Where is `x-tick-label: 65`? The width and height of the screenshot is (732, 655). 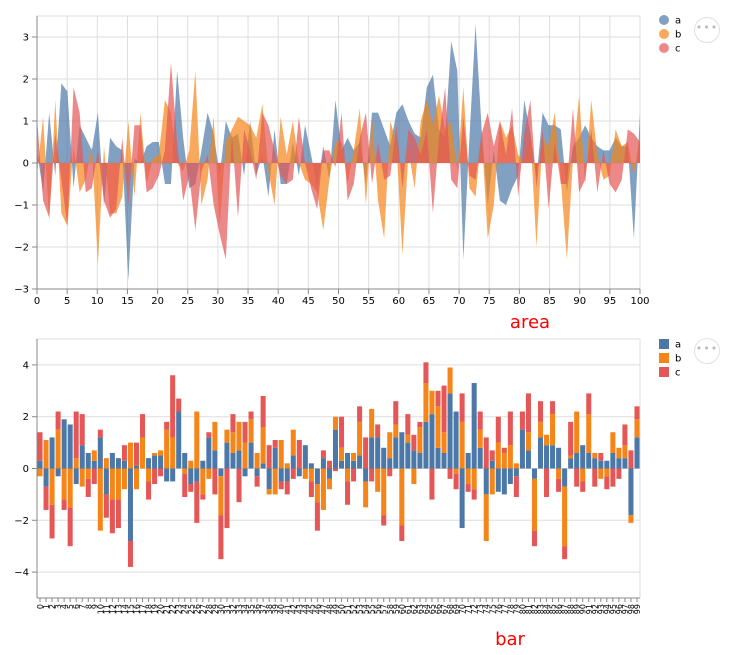
x-tick-label: 65 is located at coordinates (432, 609).